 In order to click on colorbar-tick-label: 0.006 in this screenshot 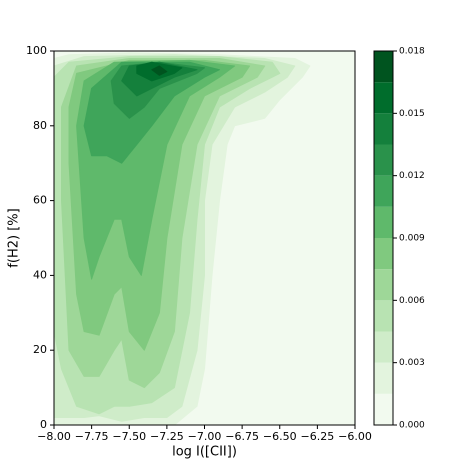, I will do `click(412, 301)`.